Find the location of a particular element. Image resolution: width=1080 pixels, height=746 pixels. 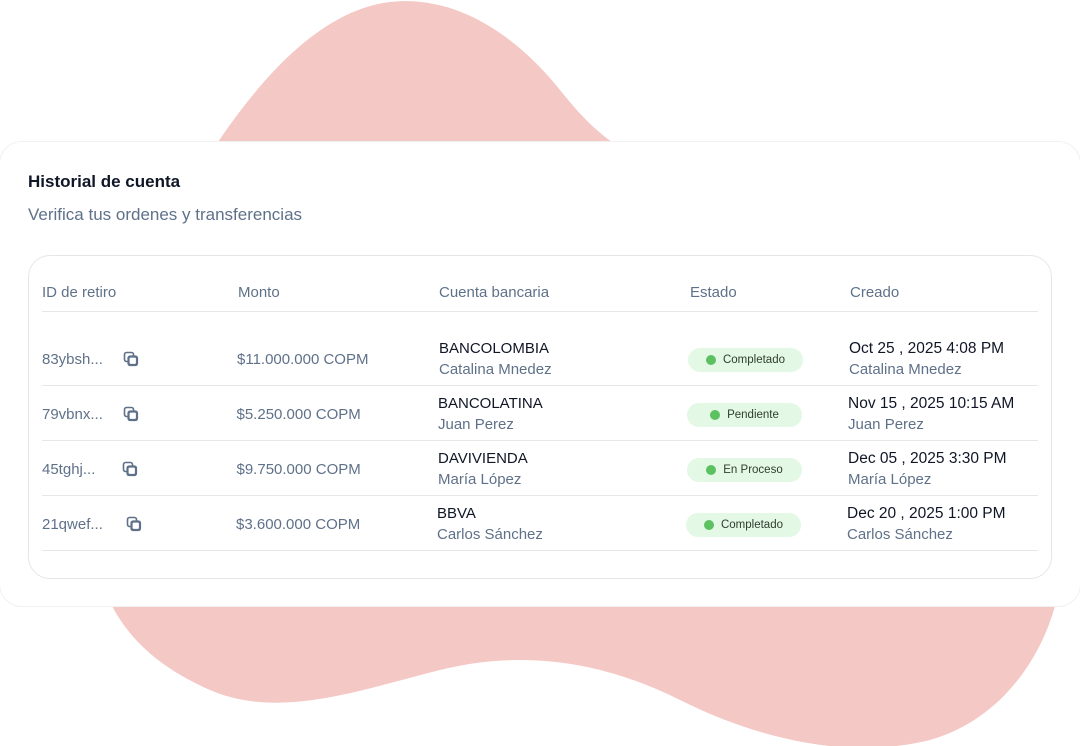

account-owner: Juan Perez is located at coordinates (476, 424).